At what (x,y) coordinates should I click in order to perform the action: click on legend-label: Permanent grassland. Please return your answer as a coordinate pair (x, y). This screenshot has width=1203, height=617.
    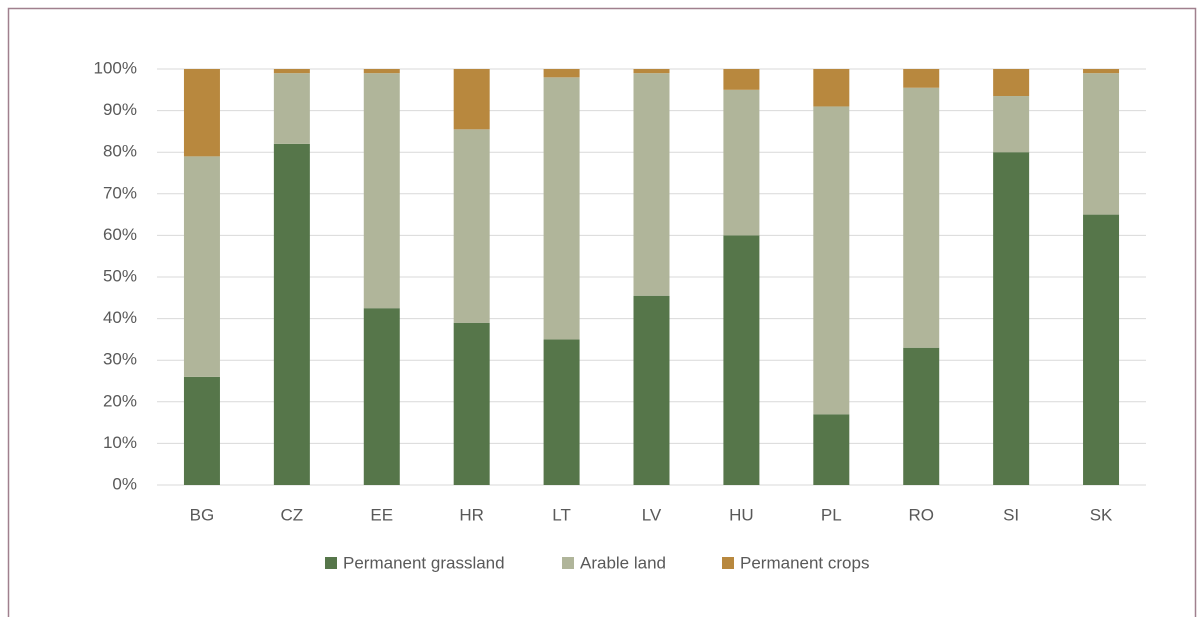
    Looking at the image, I should click on (424, 562).